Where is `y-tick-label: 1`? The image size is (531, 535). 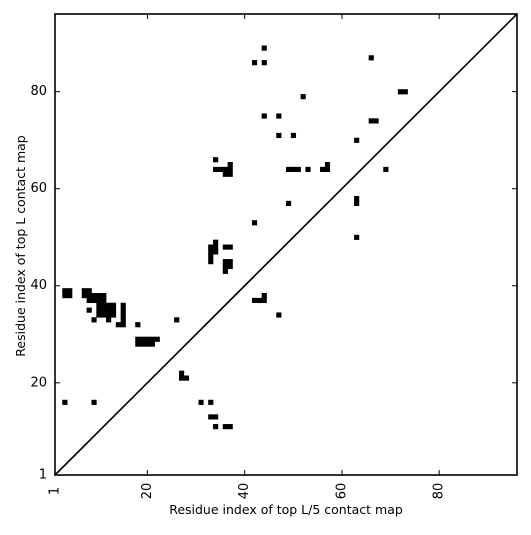
y-tick-label: 1 is located at coordinates (43, 475).